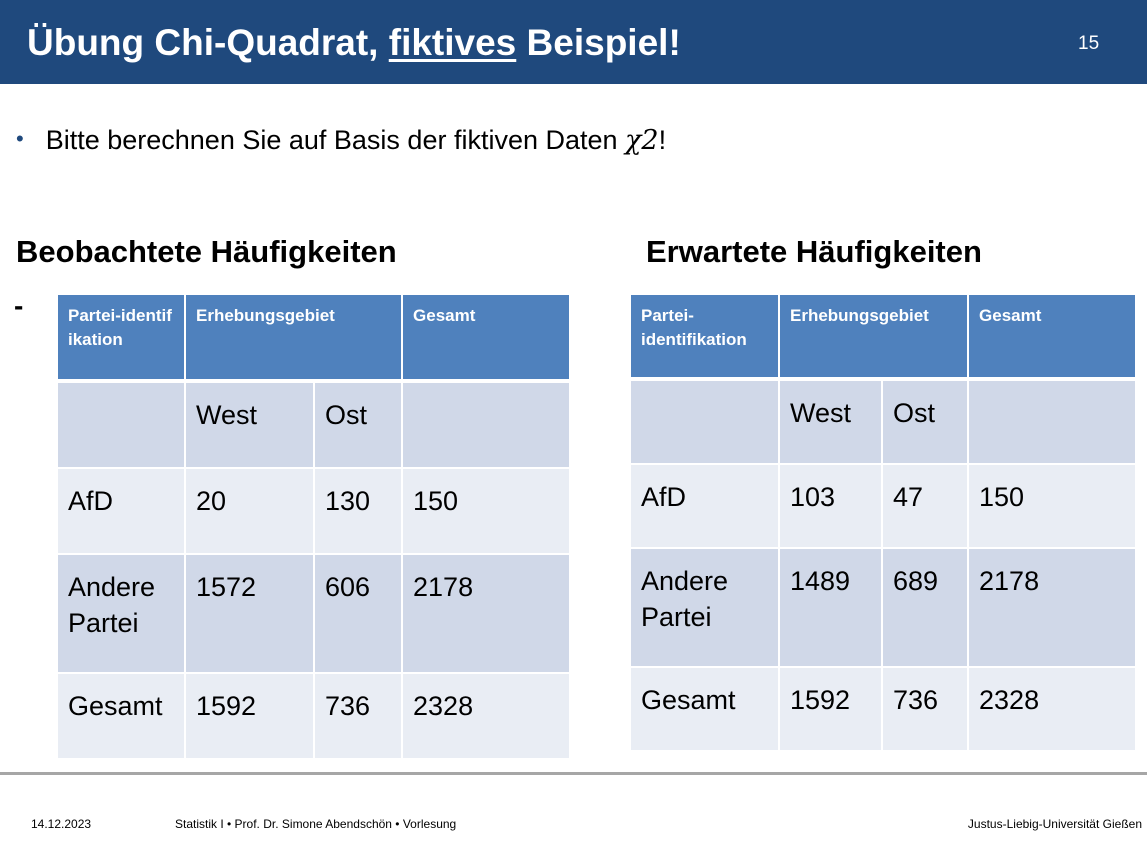 The width and height of the screenshot is (1147, 863). I want to click on slide-title: Übung Chi-Quadrat, fiktives Beispiel!, so click(354, 43).